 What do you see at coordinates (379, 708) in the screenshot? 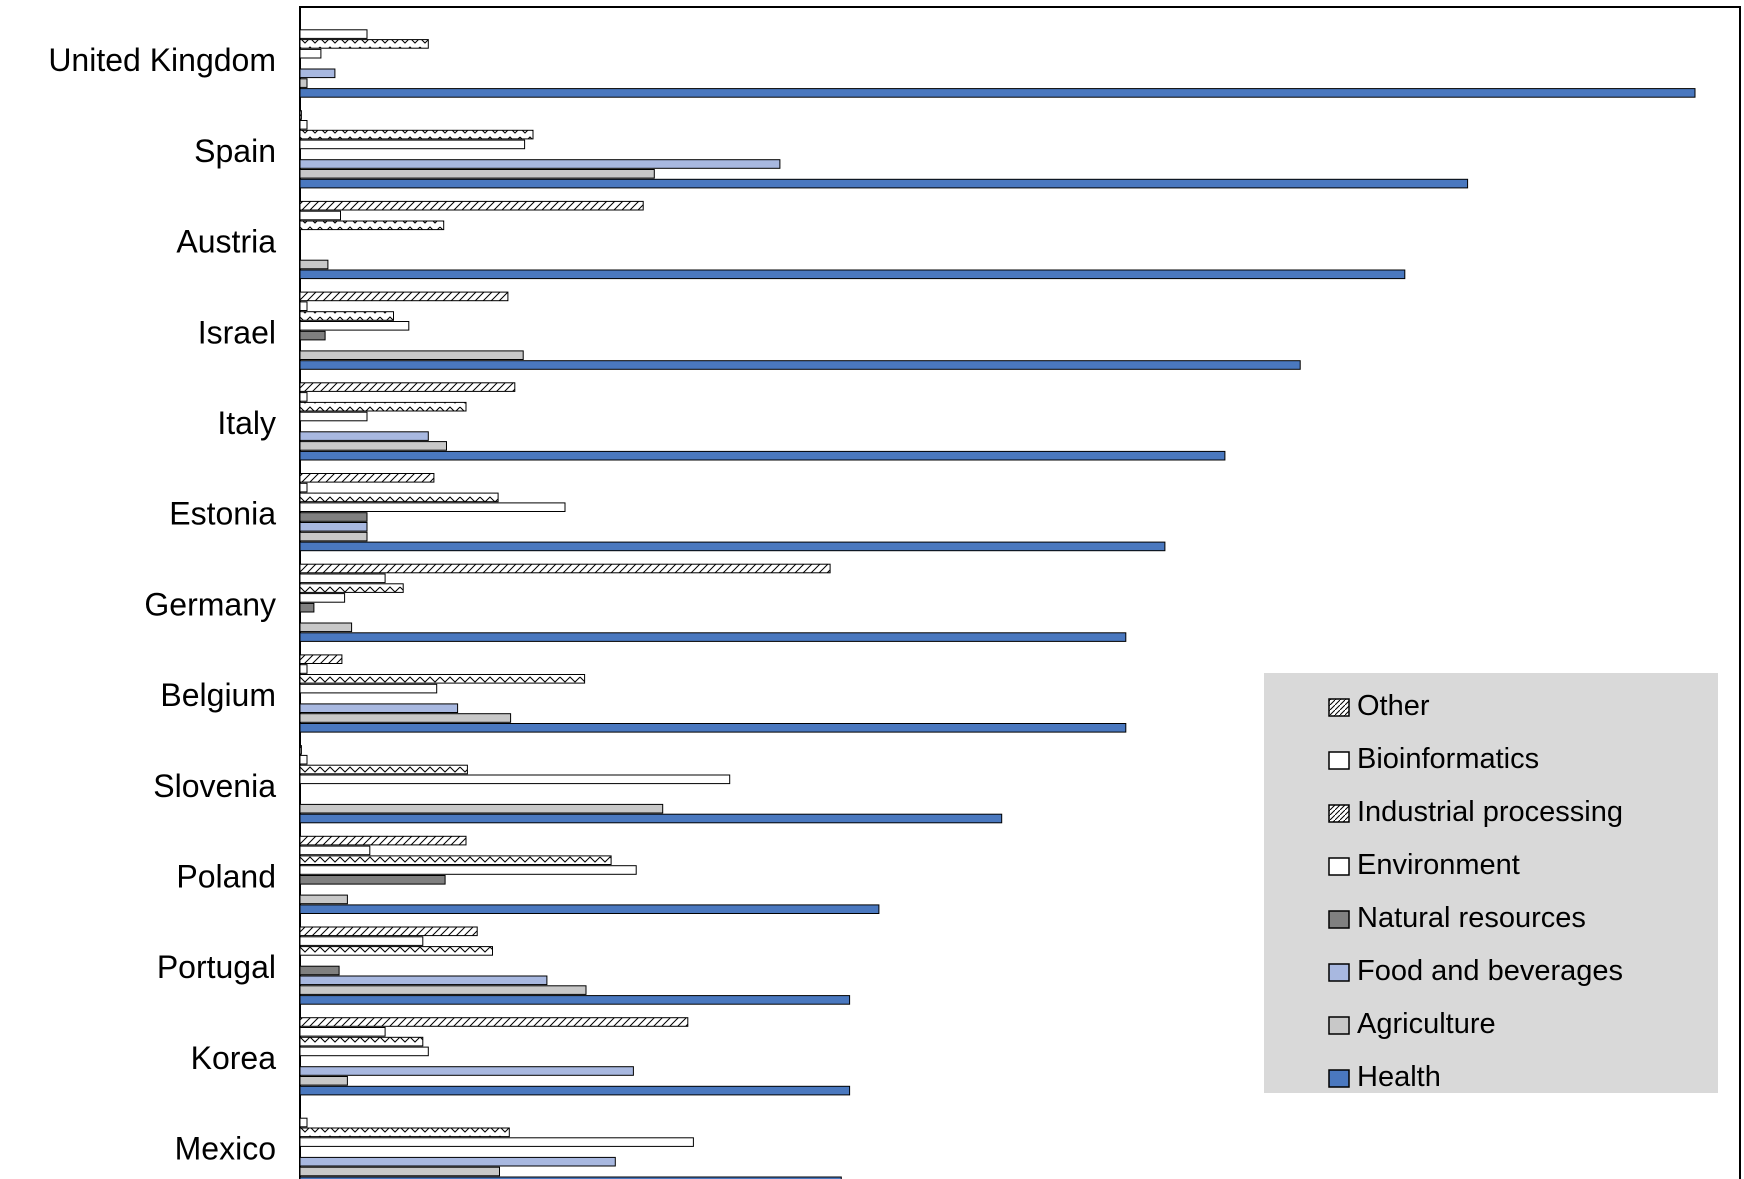
I see `bar-belgium-food-and-beverages` at bounding box center [379, 708].